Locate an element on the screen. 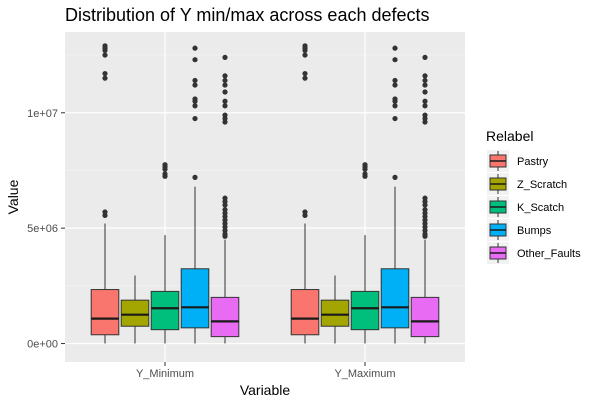  legend-label: Z_Scratch is located at coordinates (542, 185).